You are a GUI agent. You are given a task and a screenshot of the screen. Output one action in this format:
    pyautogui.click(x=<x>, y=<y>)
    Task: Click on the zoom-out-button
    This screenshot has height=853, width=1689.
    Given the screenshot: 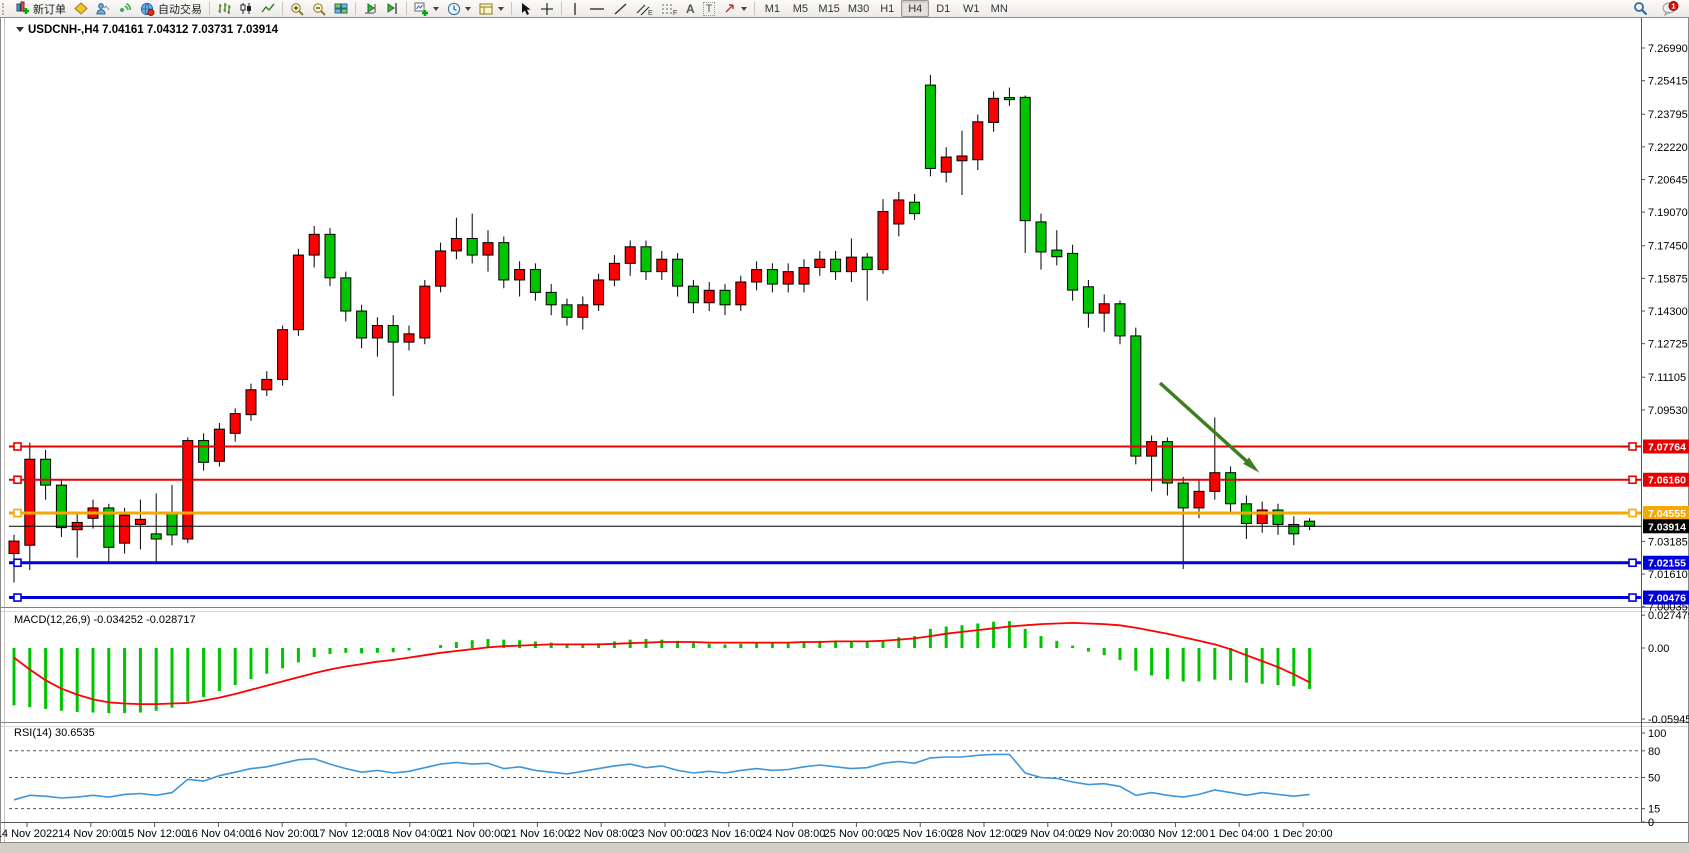 What is the action you would take?
    pyautogui.click(x=319, y=8)
    